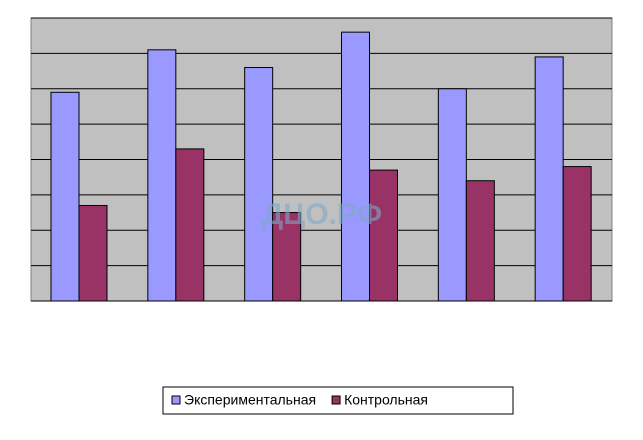 This screenshot has width=643, height=440. What do you see at coordinates (250, 400) in the screenshot?
I see `legend-label: Экспериментальная` at bounding box center [250, 400].